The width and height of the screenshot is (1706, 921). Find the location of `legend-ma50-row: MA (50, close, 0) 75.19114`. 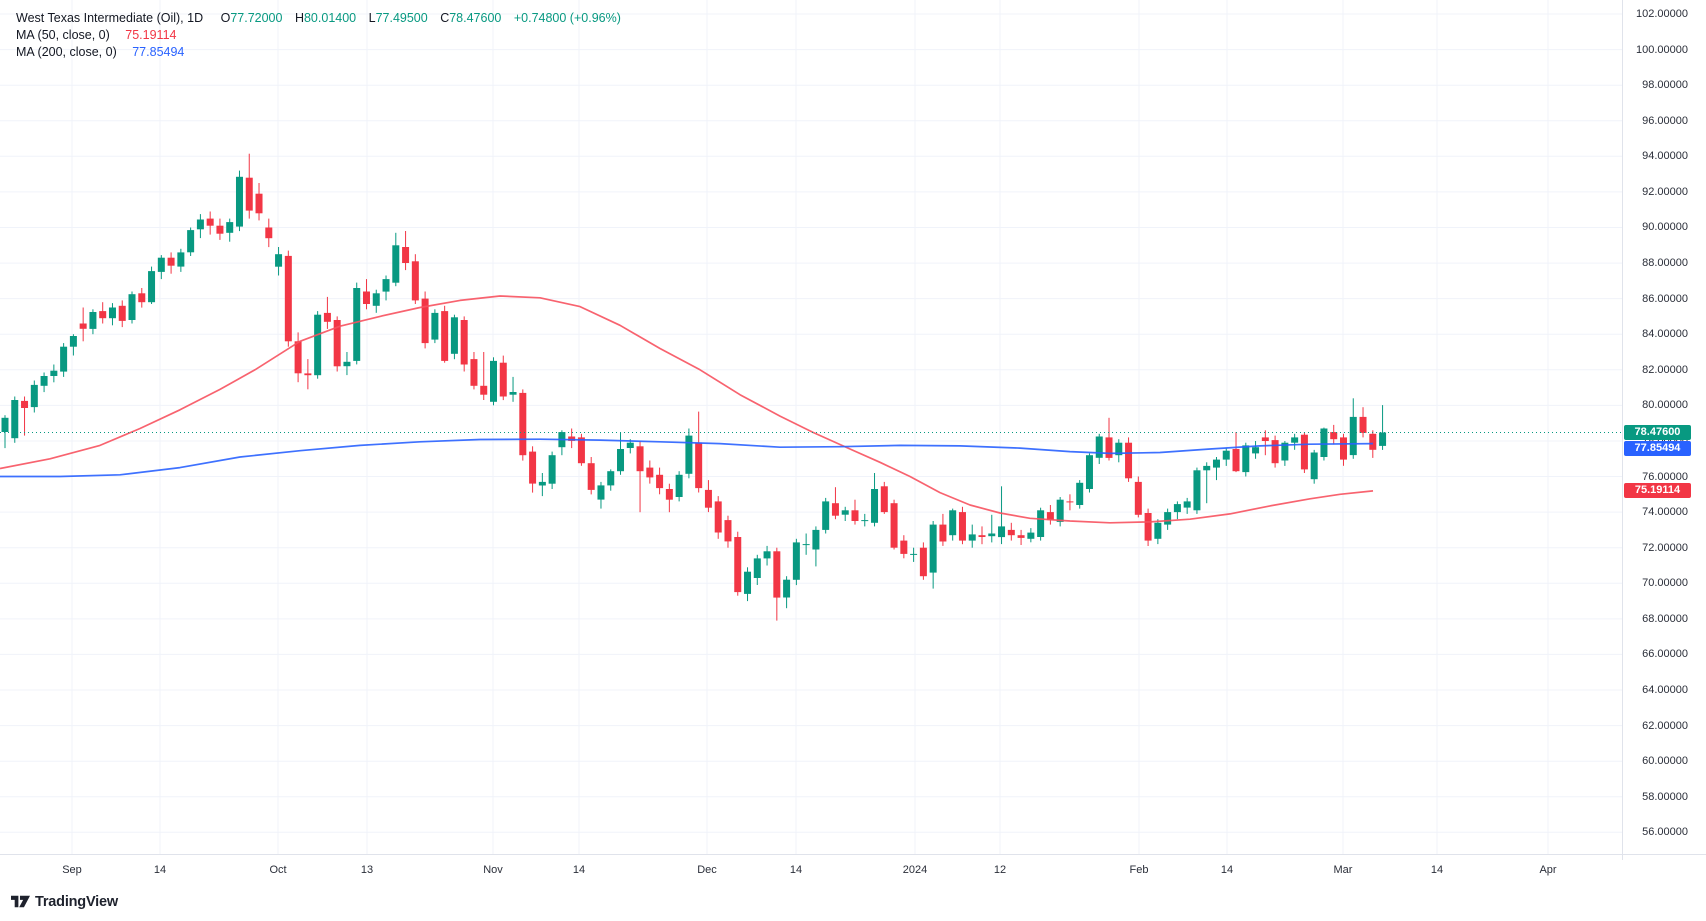

legend-ma50-row: MA (50, close, 0) 75.19114 is located at coordinates (318, 35).